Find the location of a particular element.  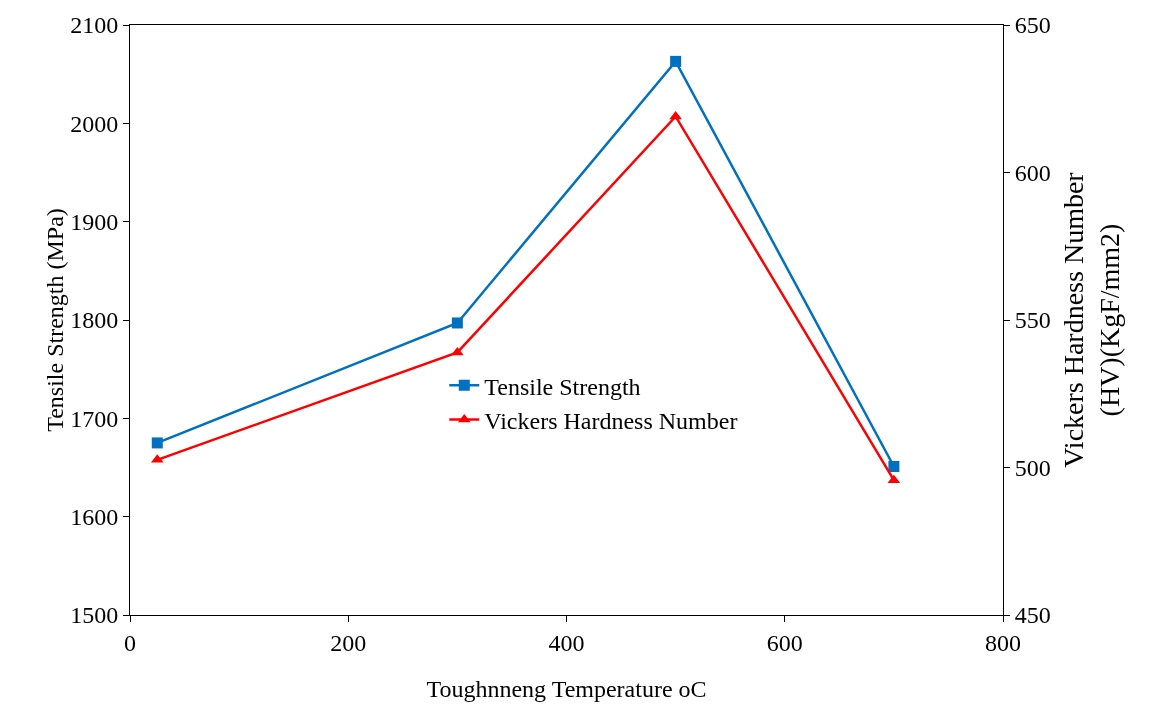

y-tick-label: 2000 is located at coordinates (94, 123).